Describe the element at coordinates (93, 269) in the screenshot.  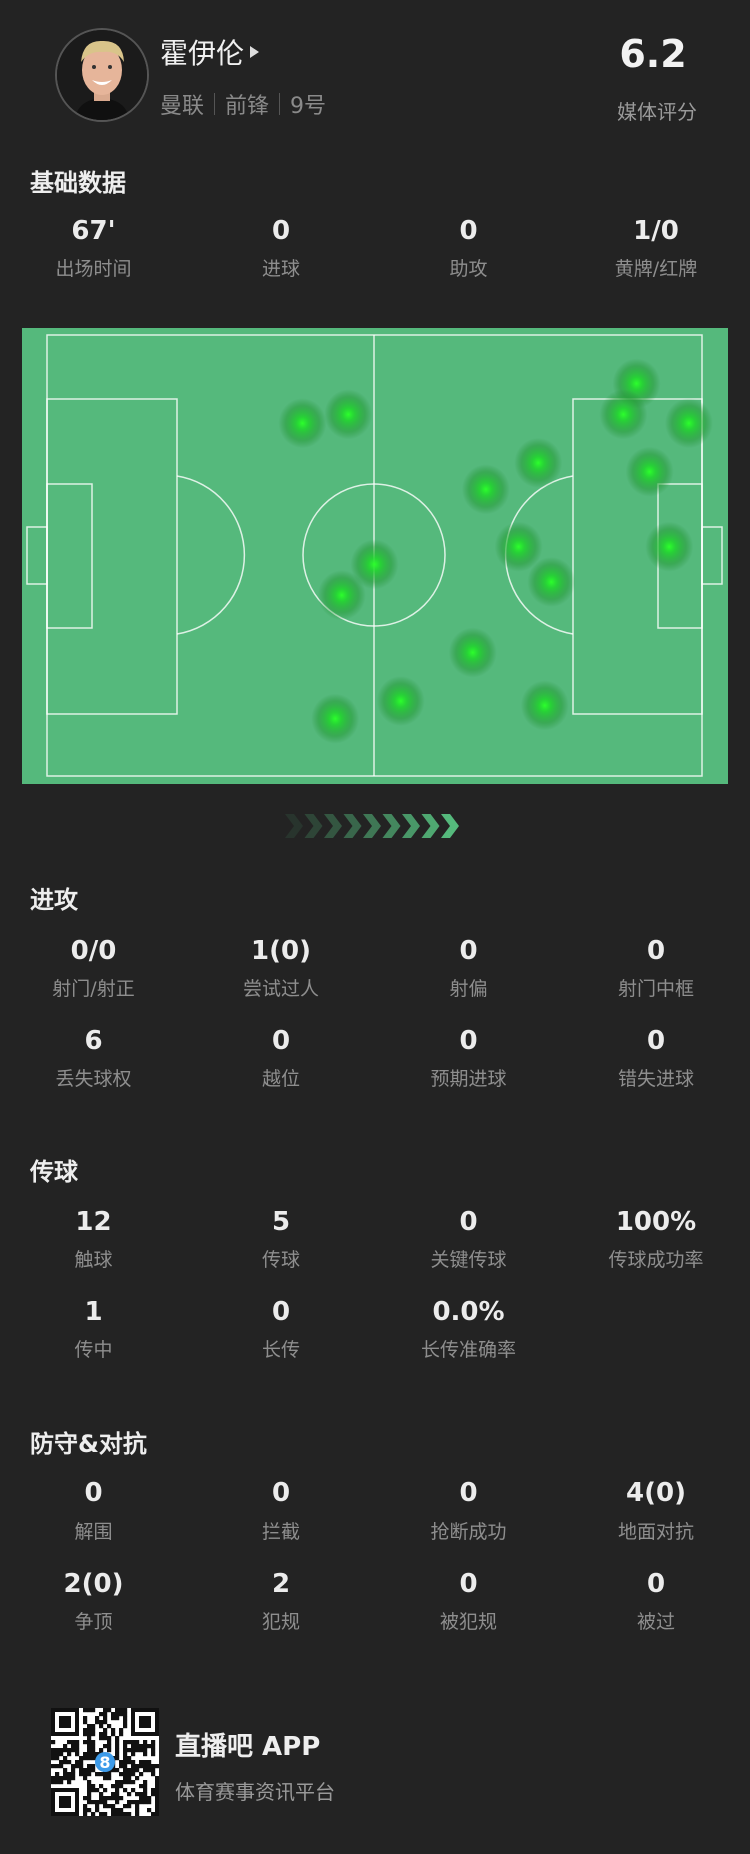
I see `stat-label: 出场时间` at that location.